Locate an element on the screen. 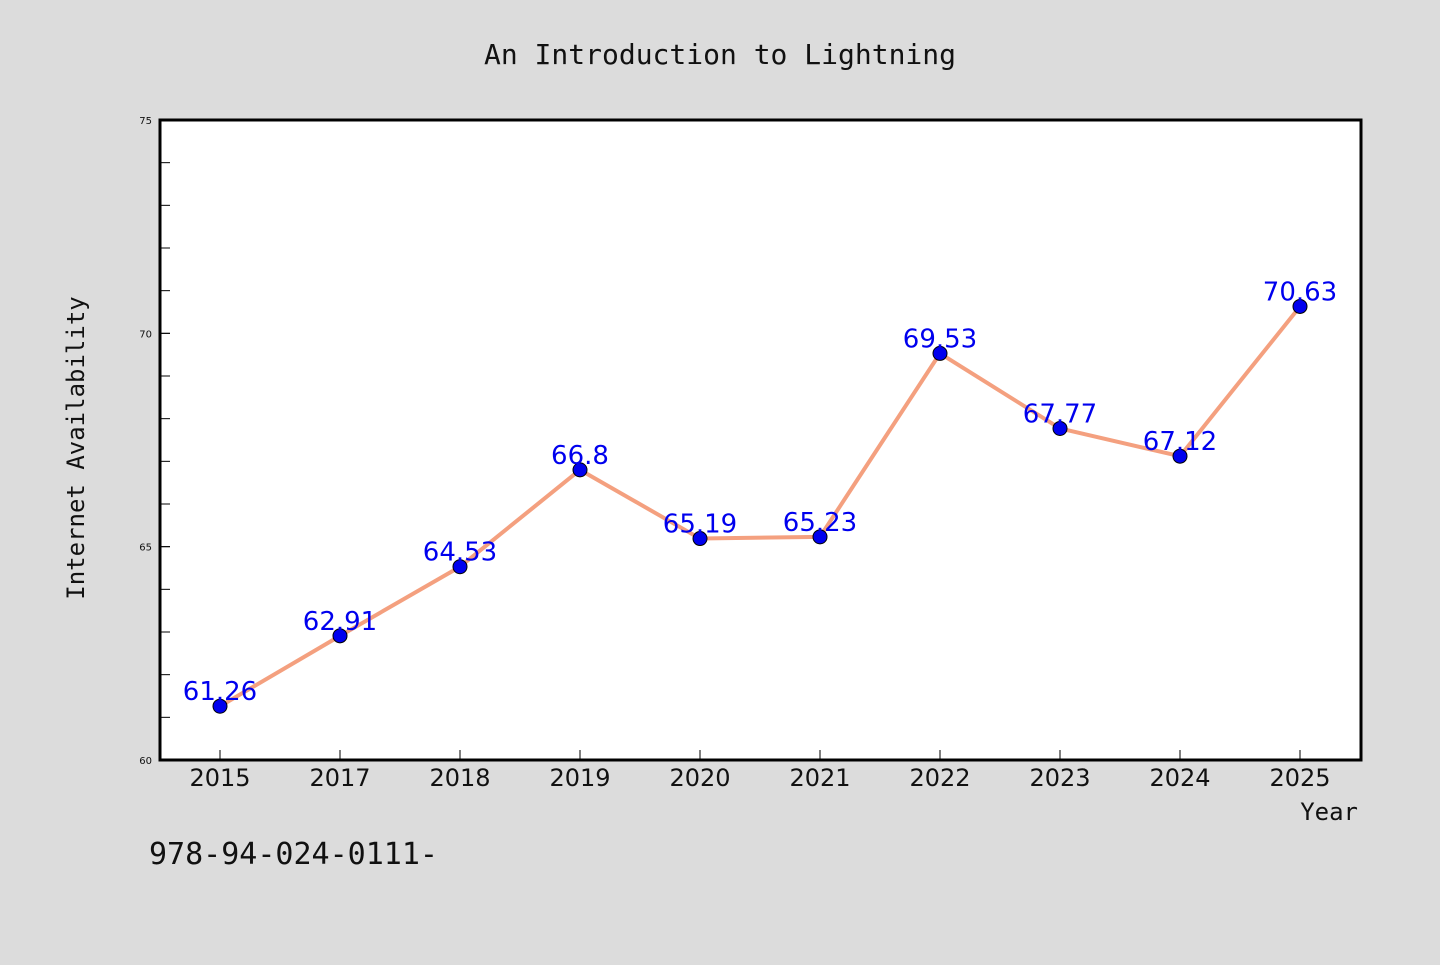 The height and width of the screenshot is (965, 1440). data-value-label: 69.53 is located at coordinates (940, 339).